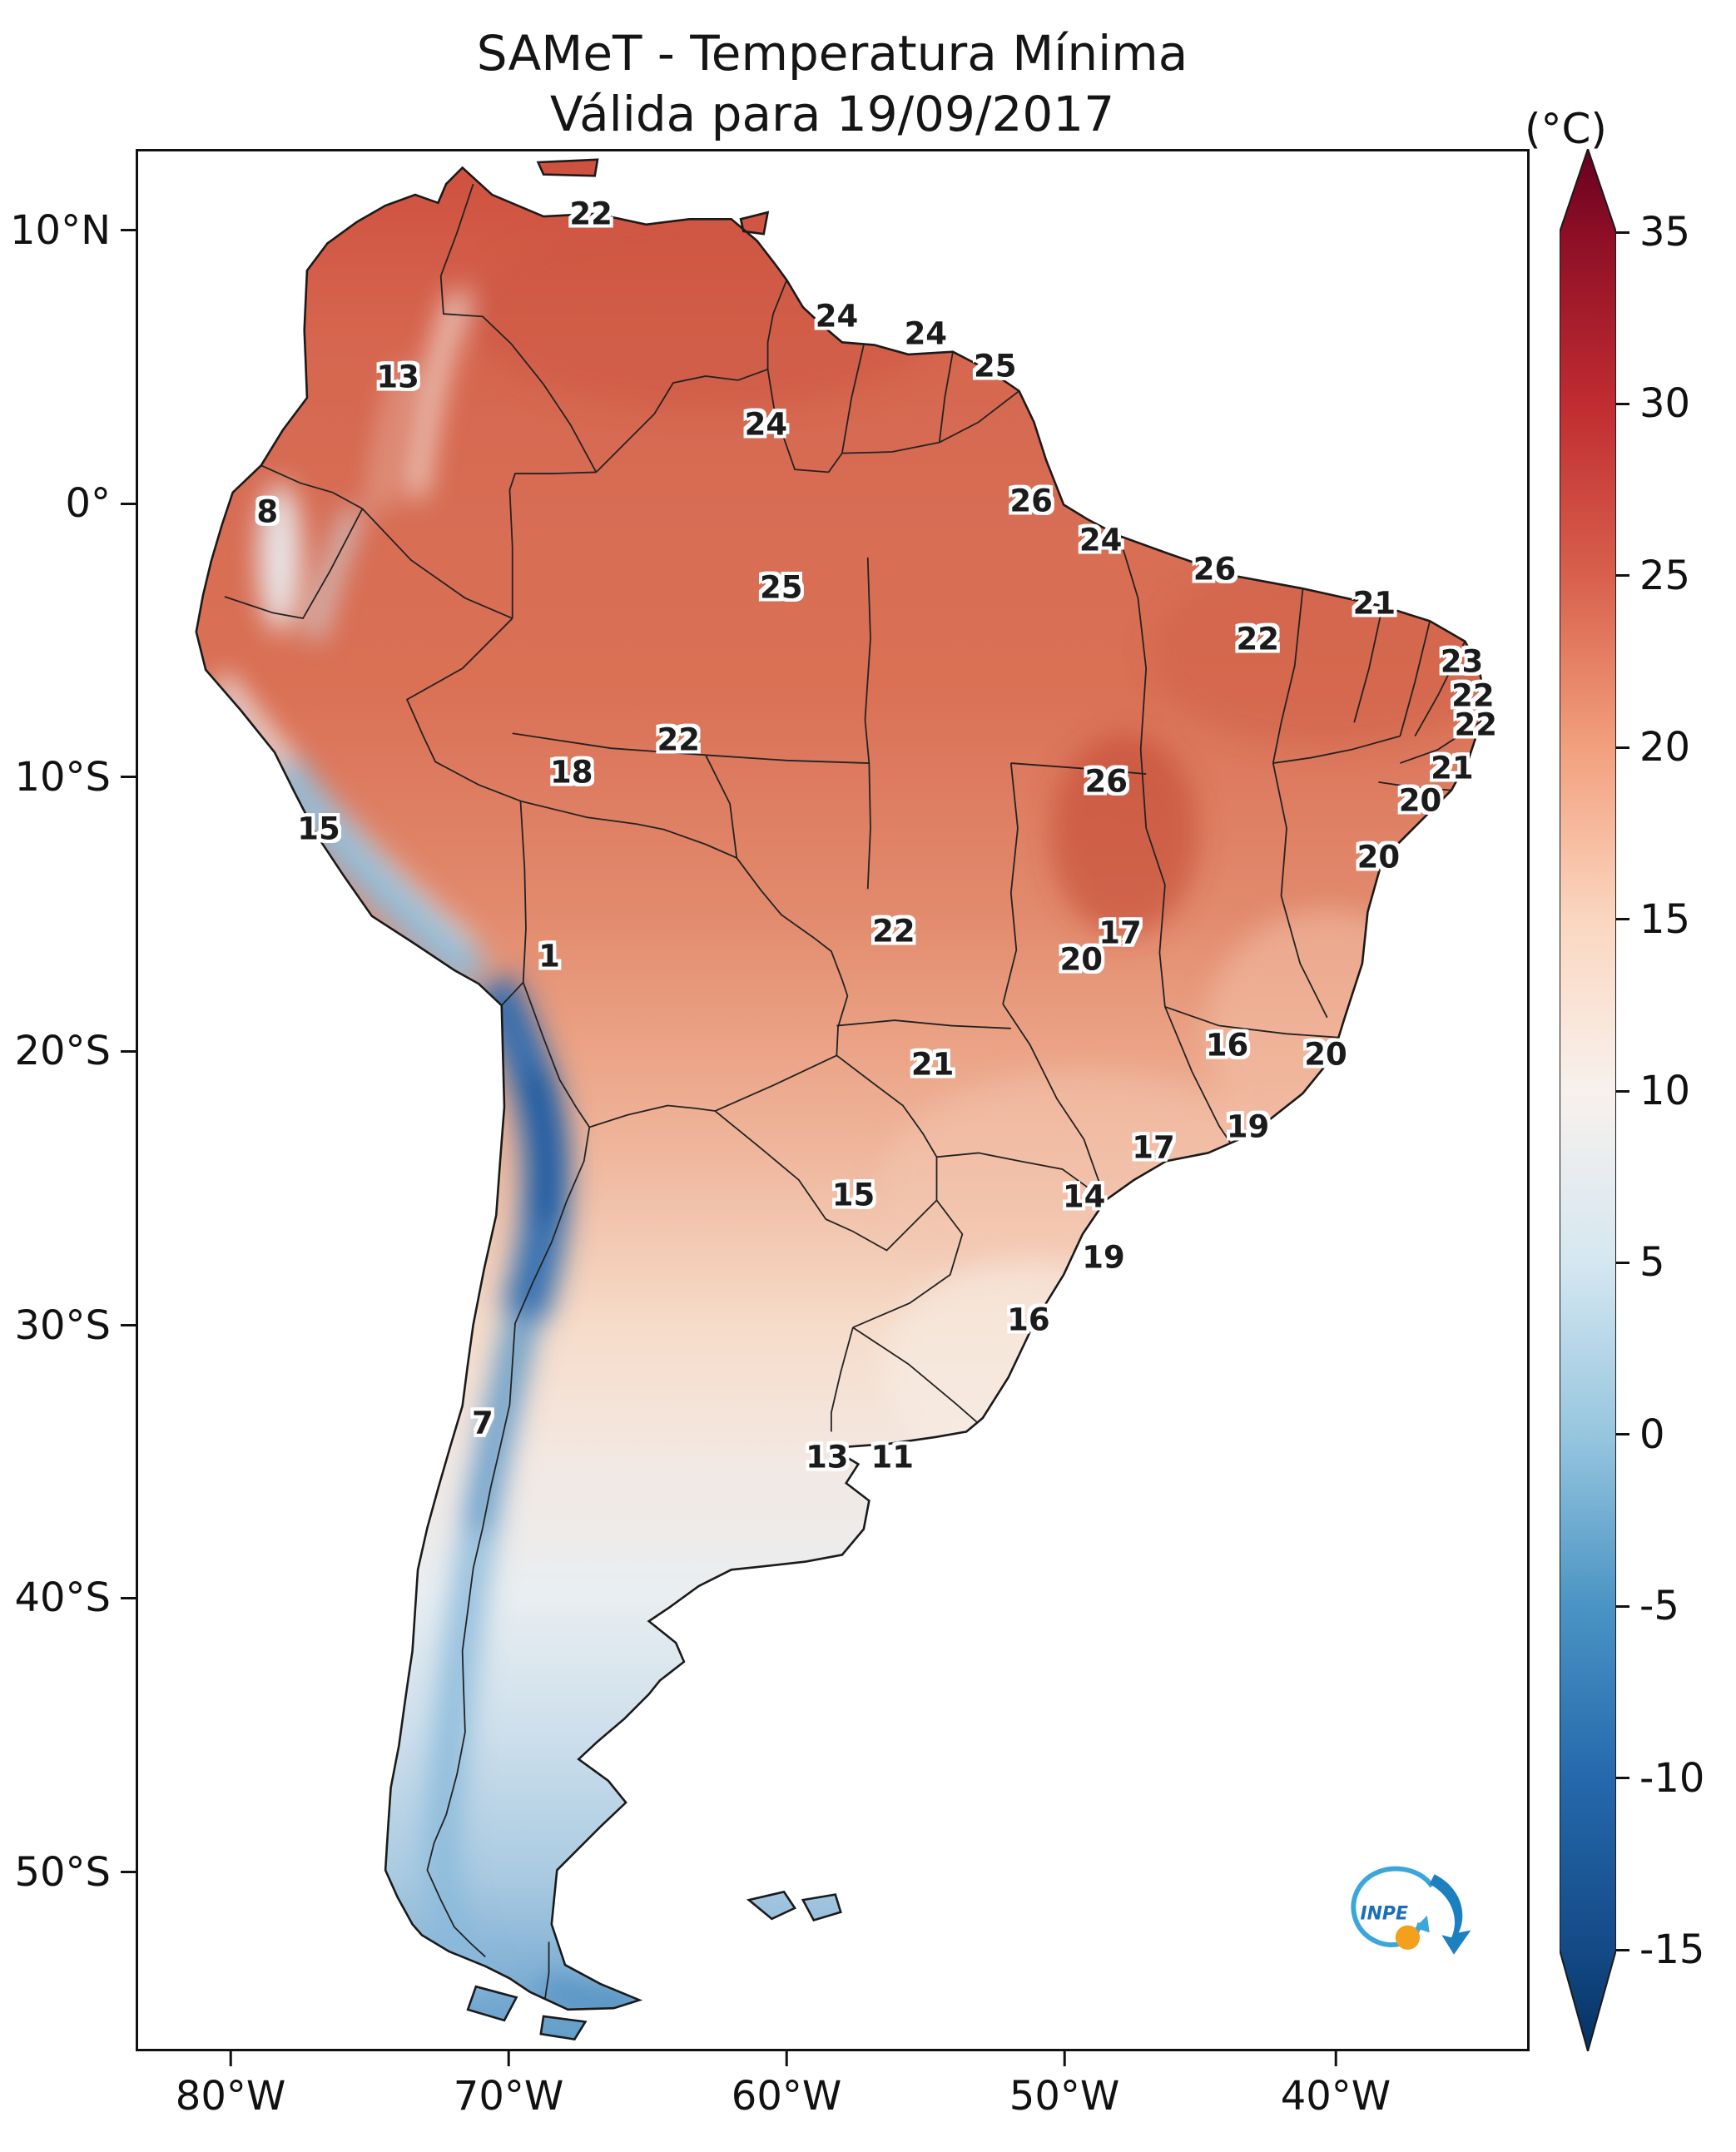 This screenshot has width=1736, height=2152. Describe the element at coordinates (1665, 747) in the screenshot. I see `colorbar-tick-label: 20` at that location.